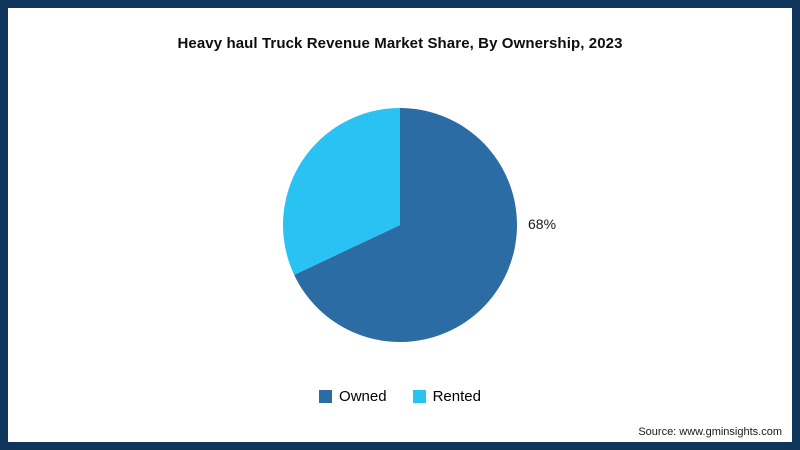 This screenshot has width=800, height=450. I want to click on legend-item-owned: Owned, so click(353, 396).